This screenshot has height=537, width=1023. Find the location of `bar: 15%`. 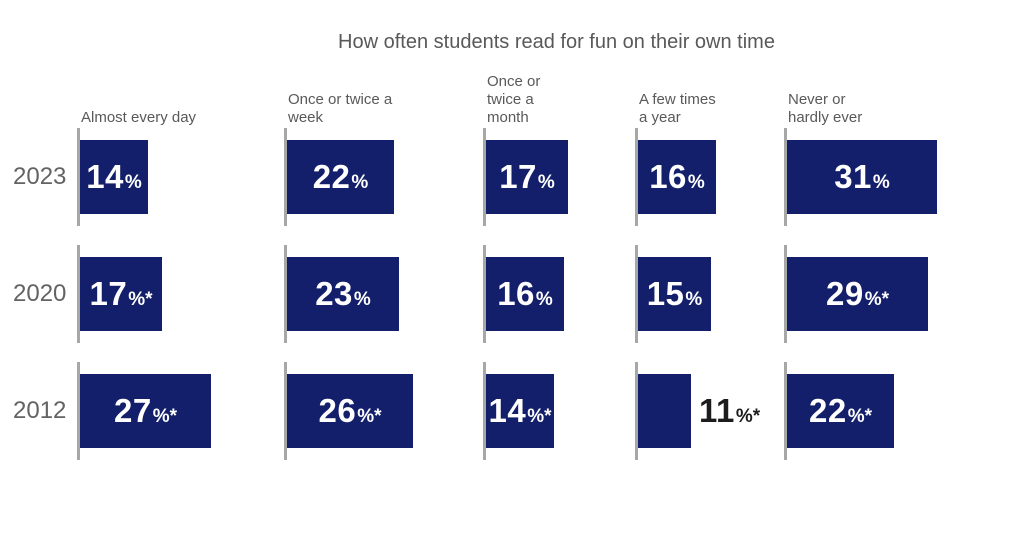

bar: 15% is located at coordinates (674, 294).